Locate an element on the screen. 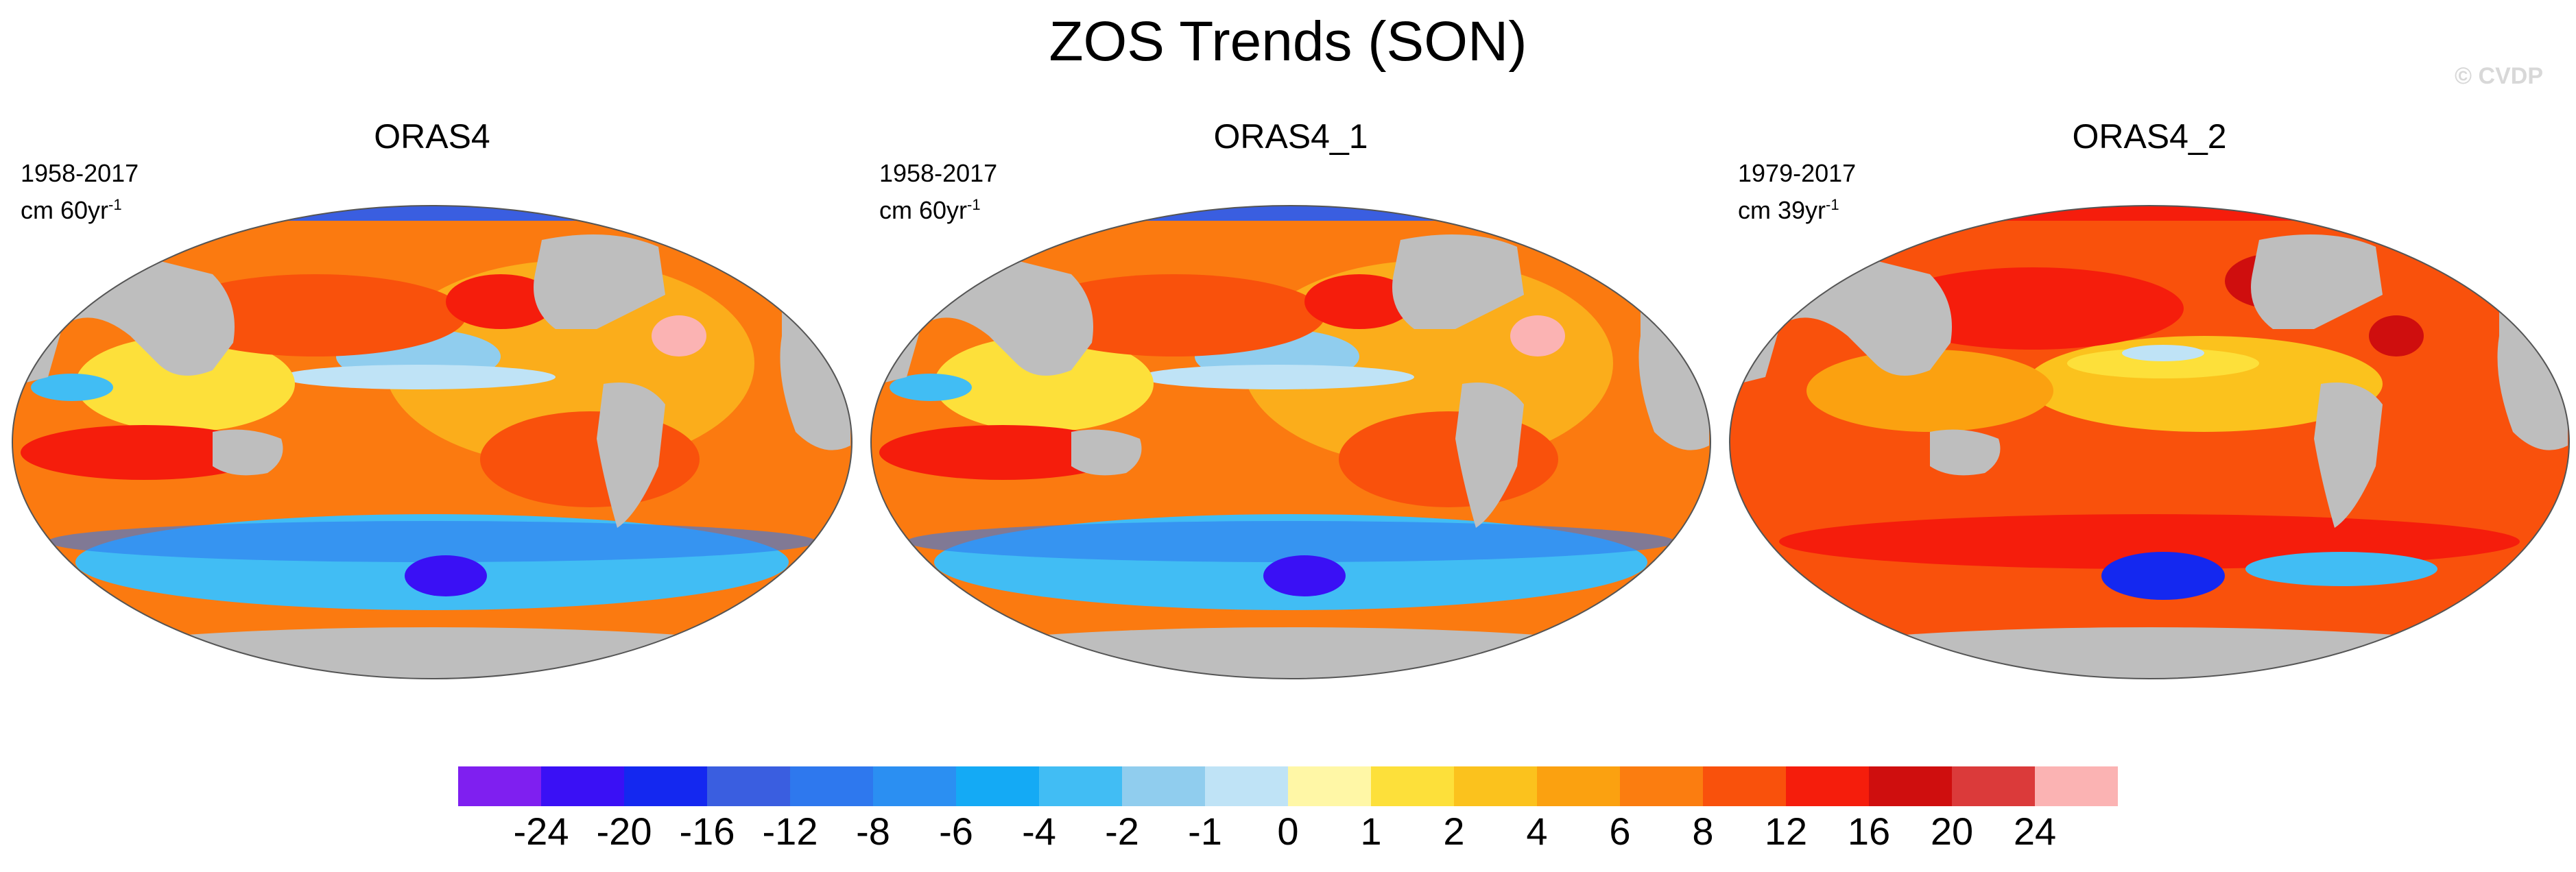  colorbar-tick-label: -6 is located at coordinates (956, 831).